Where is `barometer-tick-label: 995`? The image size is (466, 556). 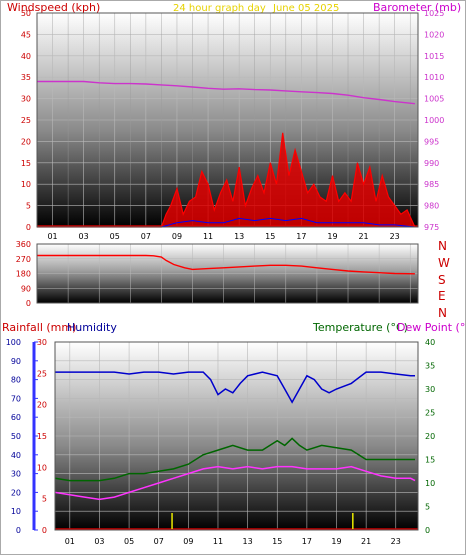 barometer-tick-label: 995 is located at coordinates (431, 141).